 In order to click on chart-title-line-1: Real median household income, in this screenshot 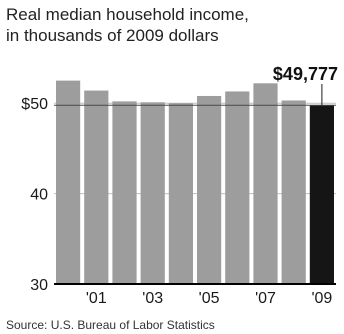, I will do `click(127, 14)`.